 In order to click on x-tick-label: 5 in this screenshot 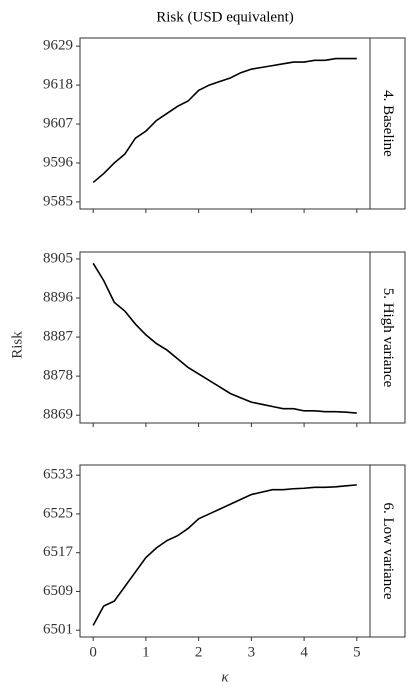, I will do `click(357, 652)`.